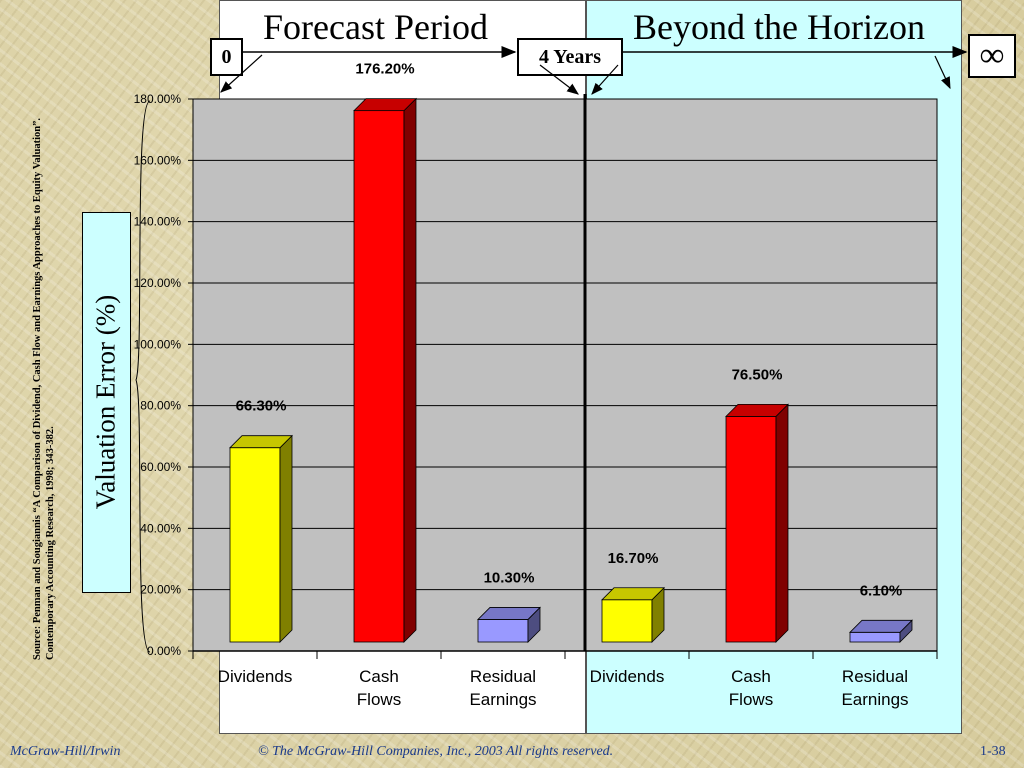 The height and width of the screenshot is (768, 1024). I want to click on y-tick-label: 160.00%, so click(158, 160).